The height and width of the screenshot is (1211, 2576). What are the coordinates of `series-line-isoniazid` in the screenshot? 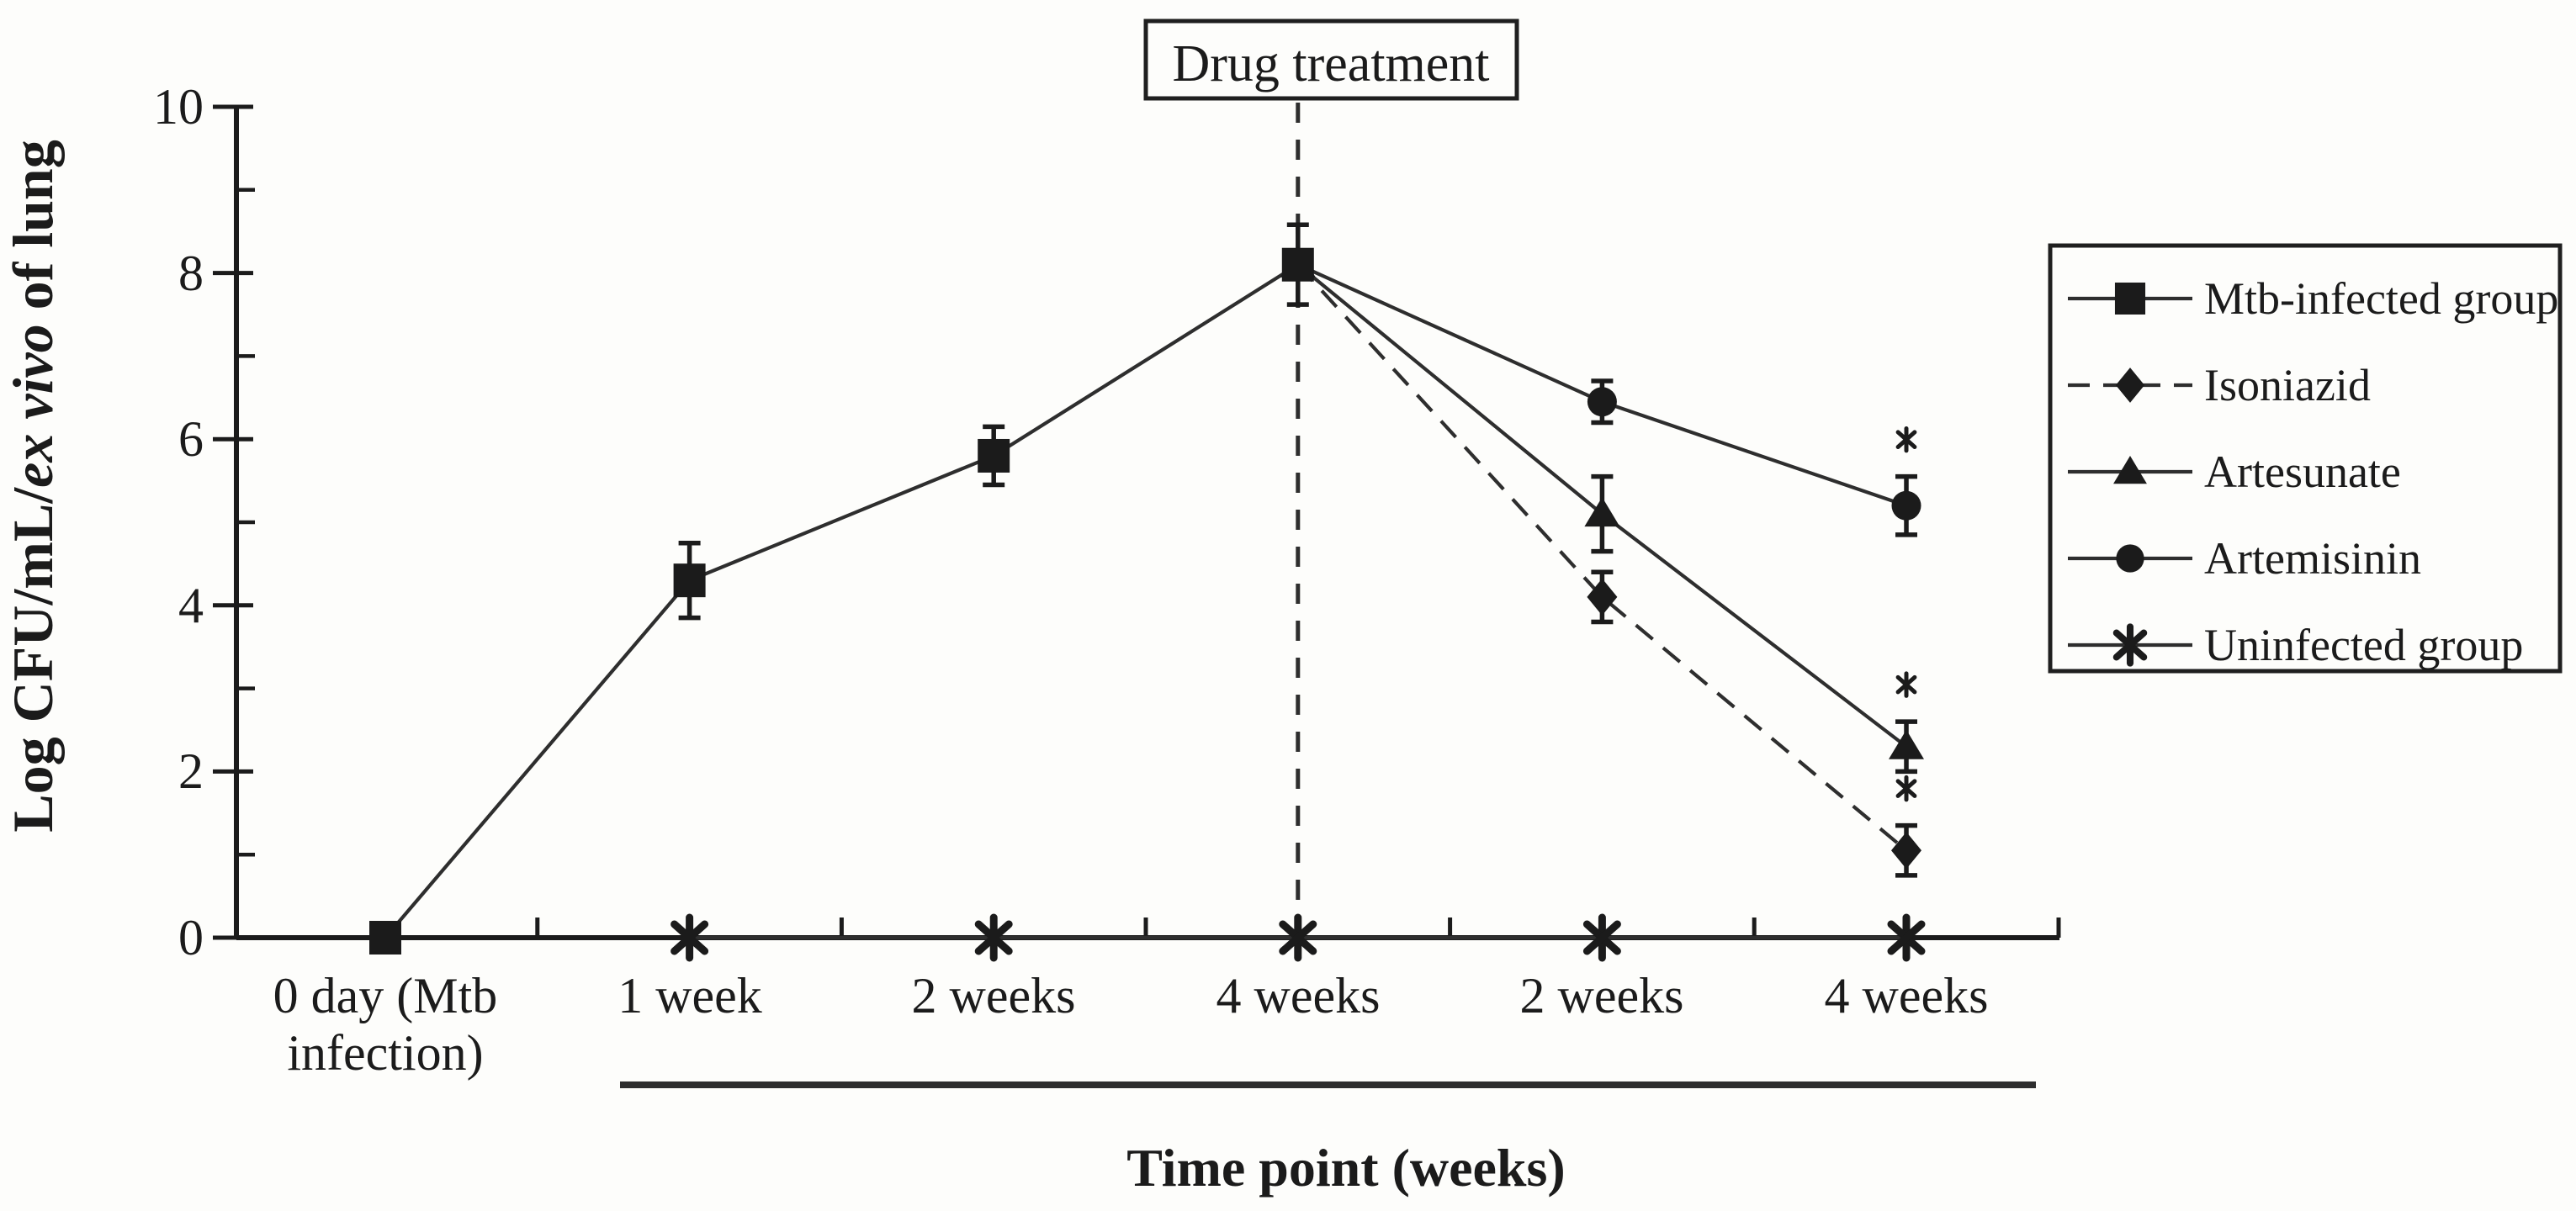 It's located at (1602, 557).